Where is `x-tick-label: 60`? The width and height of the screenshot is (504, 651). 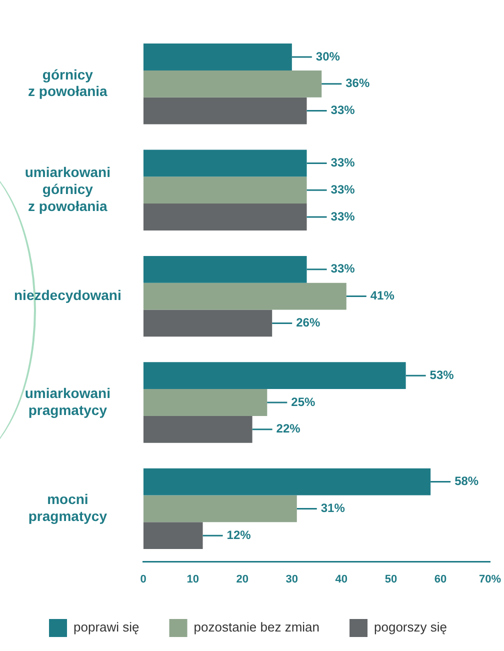 x-tick-label: 60 is located at coordinates (440, 579).